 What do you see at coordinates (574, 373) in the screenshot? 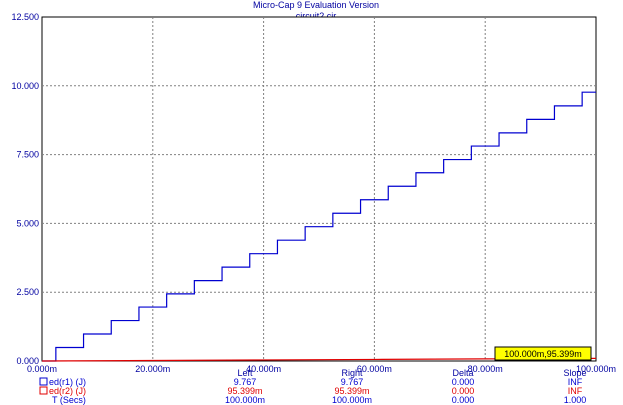
I see `readout-header: Slope` at bounding box center [574, 373].